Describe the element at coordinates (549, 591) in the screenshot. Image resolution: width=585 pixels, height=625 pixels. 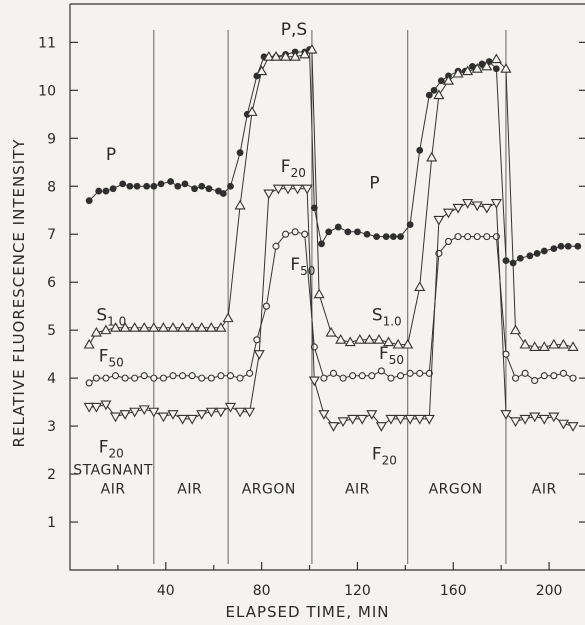
I see `x-tick-label: 200` at that location.